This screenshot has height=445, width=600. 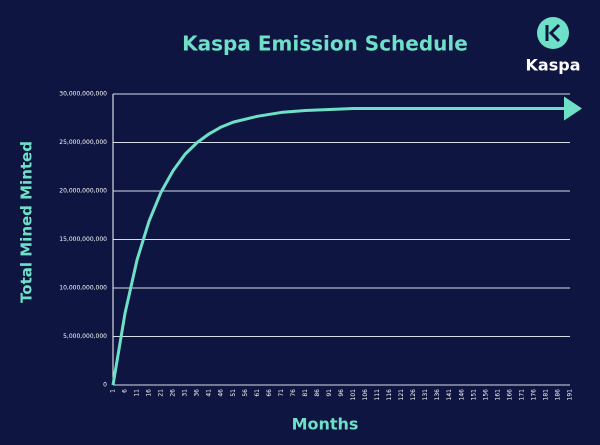 What do you see at coordinates (325, 424) in the screenshot?
I see `x-axis-label: Months` at bounding box center [325, 424].